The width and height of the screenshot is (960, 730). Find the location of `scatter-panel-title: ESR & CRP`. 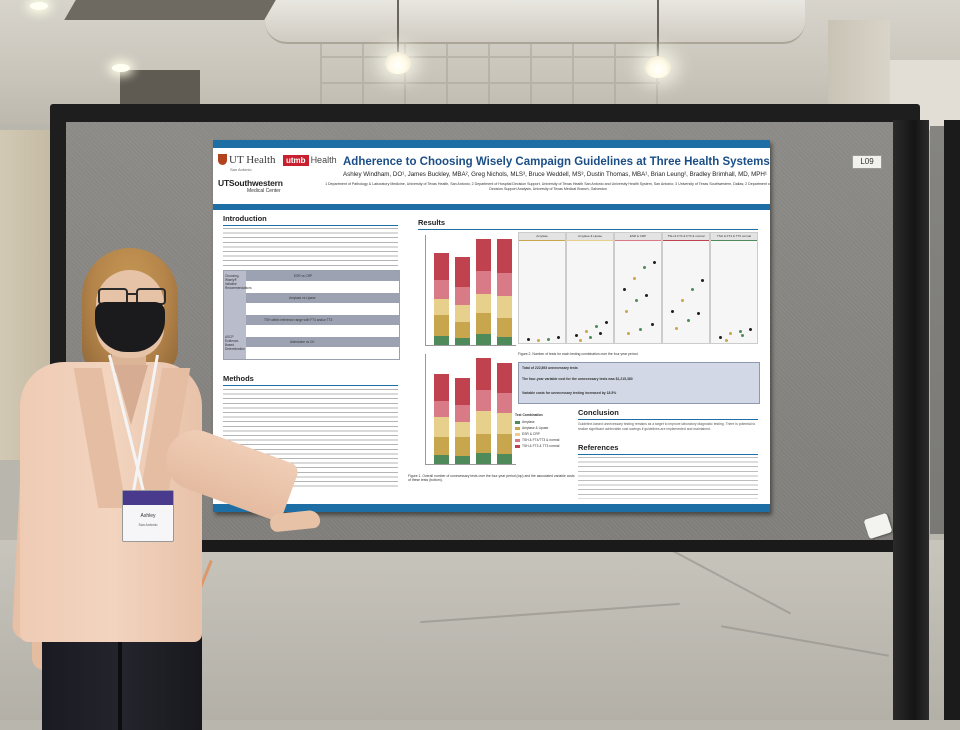

scatter-panel-title: ESR & CRP is located at coordinates (638, 237).